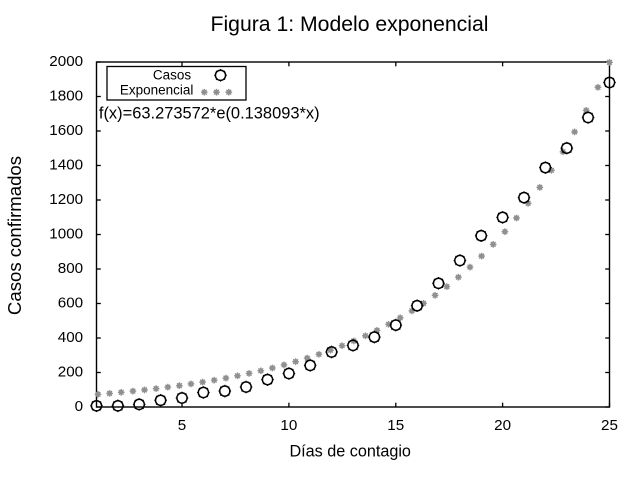 The width and height of the screenshot is (640, 485). What do you see at coordinates (66, 199) in the screenshot?
I see `svg-text: 1200` at bounding box center [66, 199].